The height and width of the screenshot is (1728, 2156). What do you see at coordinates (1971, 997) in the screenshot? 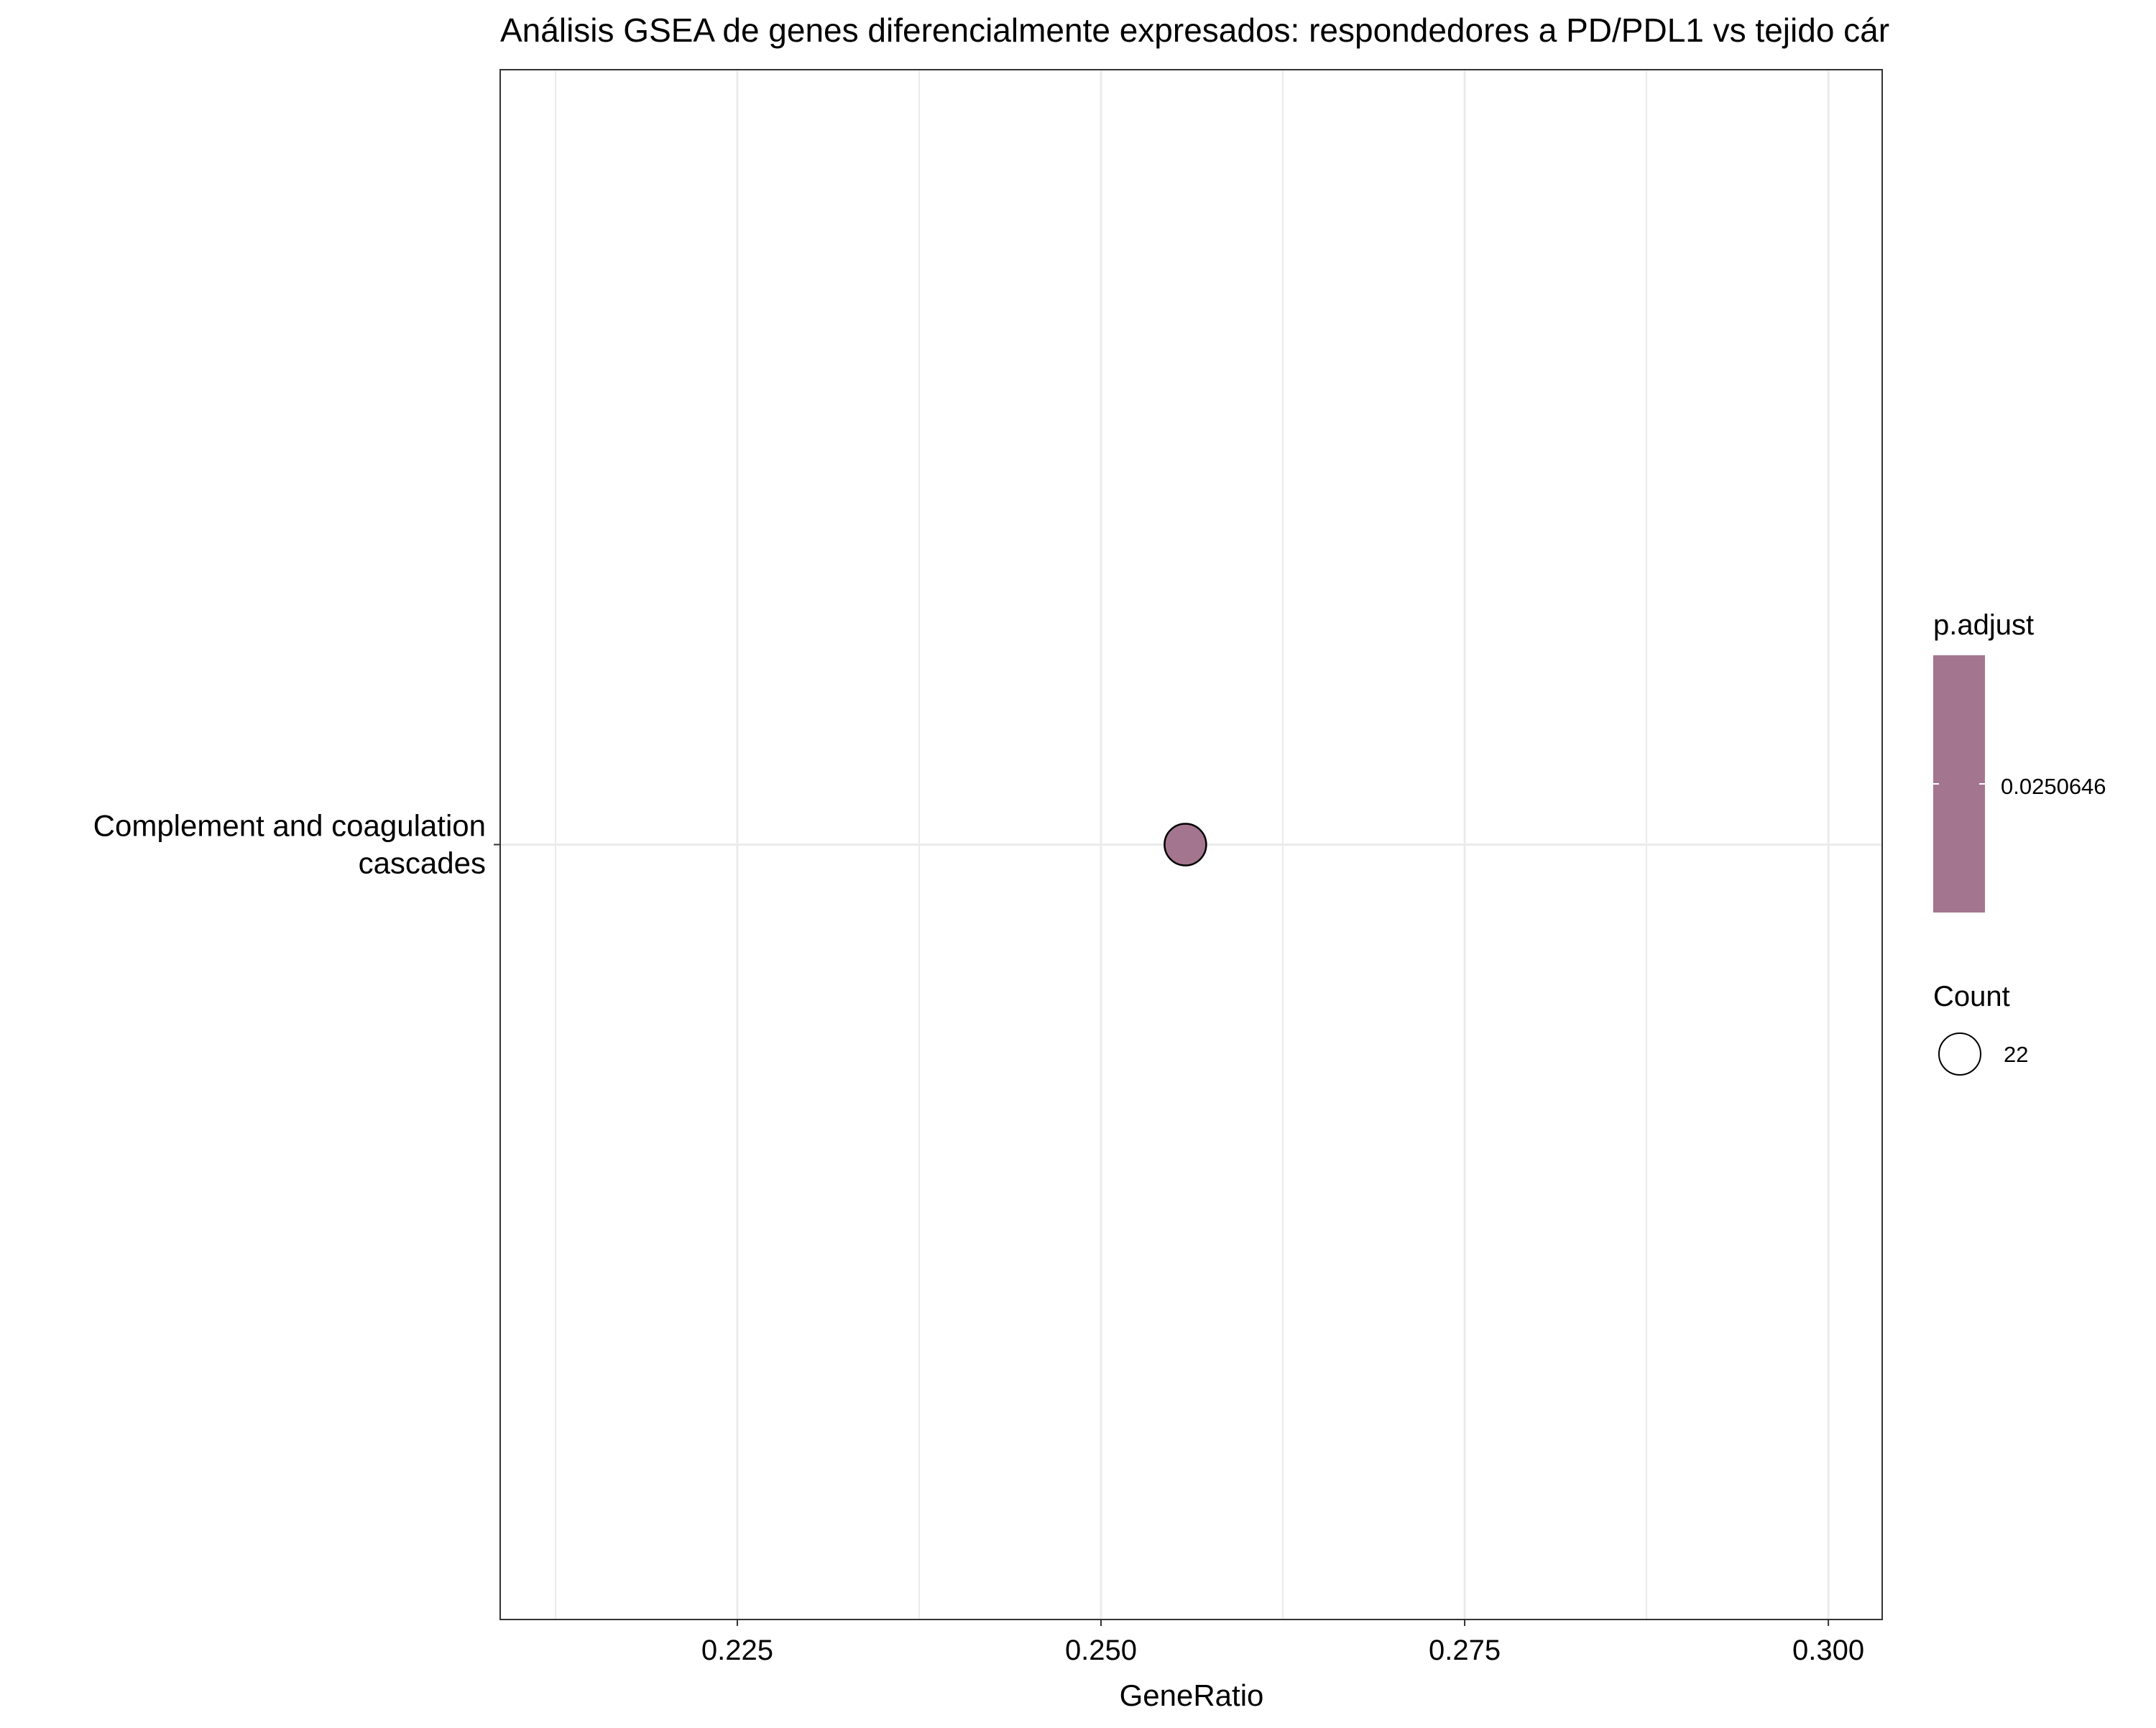
I see `legend-size-title: Count` at bounding box center [1971, 997].